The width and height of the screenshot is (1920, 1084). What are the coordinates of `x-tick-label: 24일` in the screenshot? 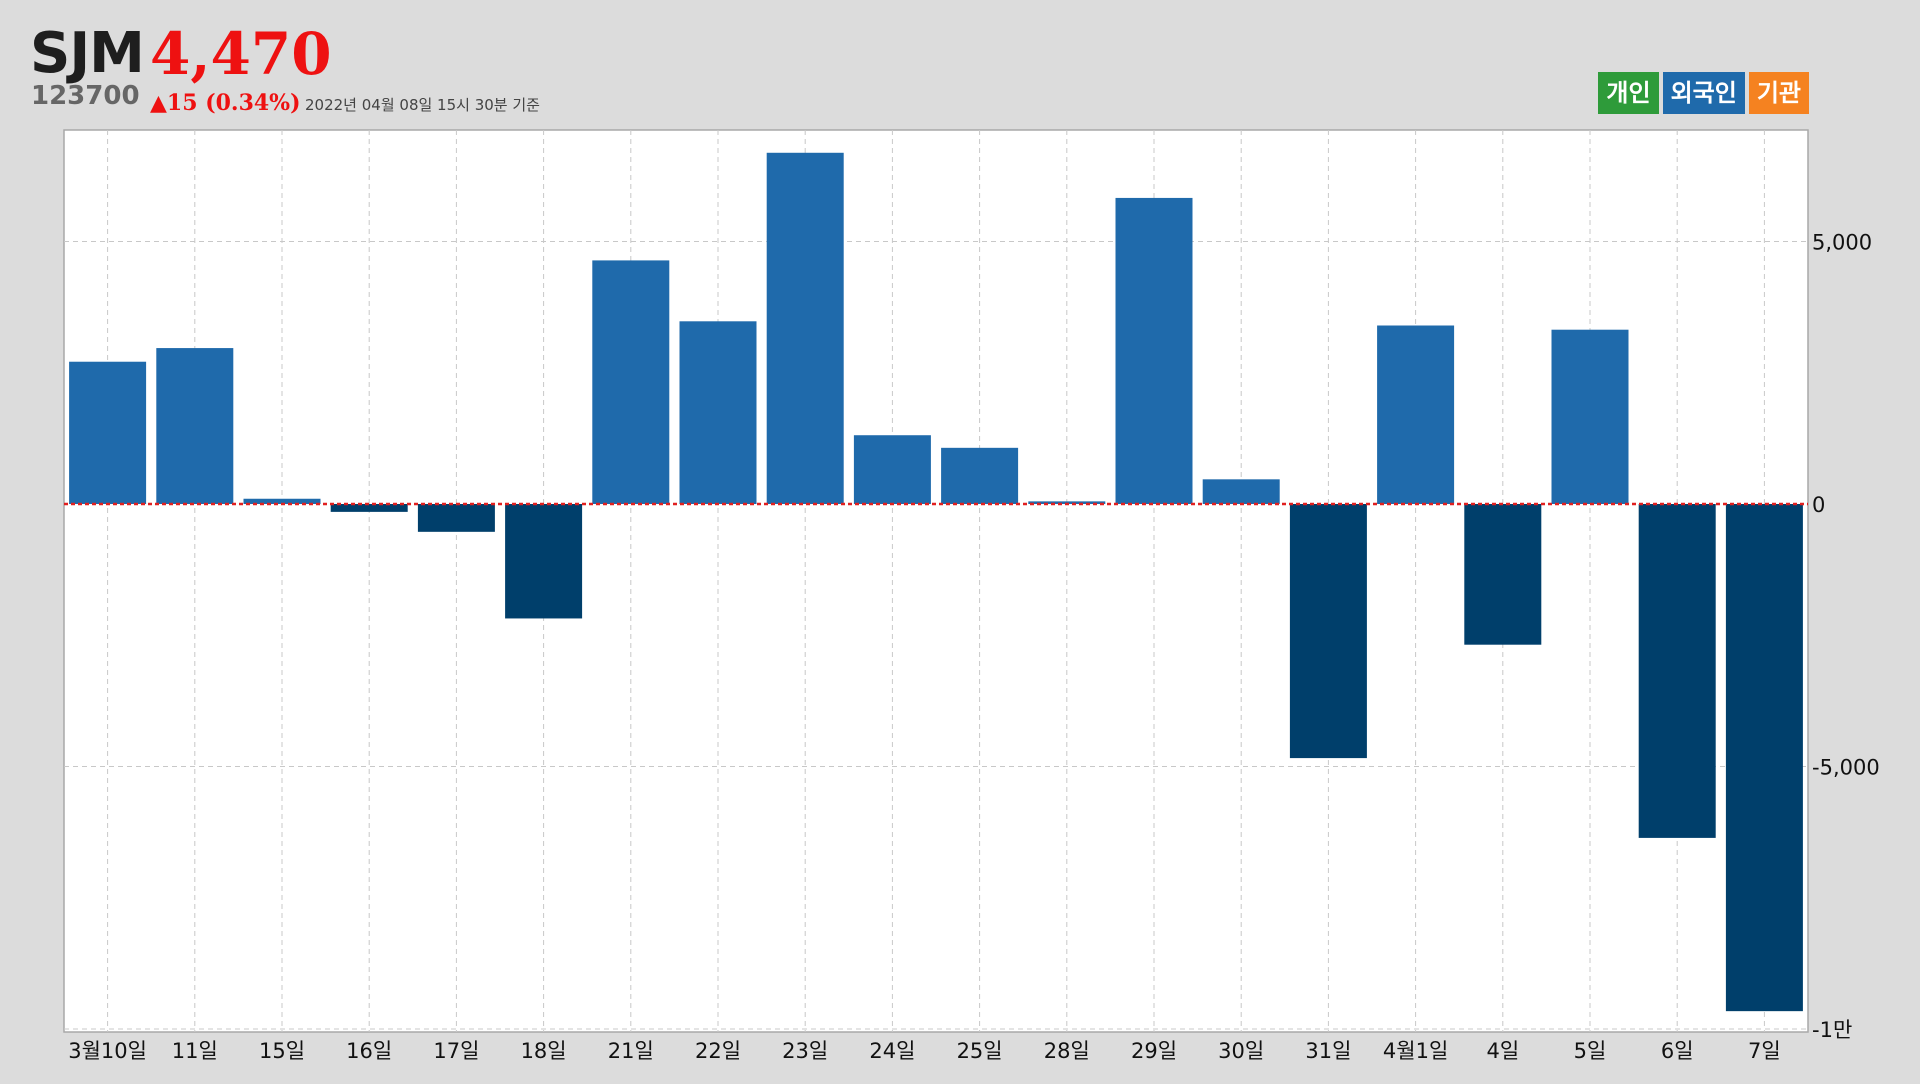 It's located at (892, 1051).